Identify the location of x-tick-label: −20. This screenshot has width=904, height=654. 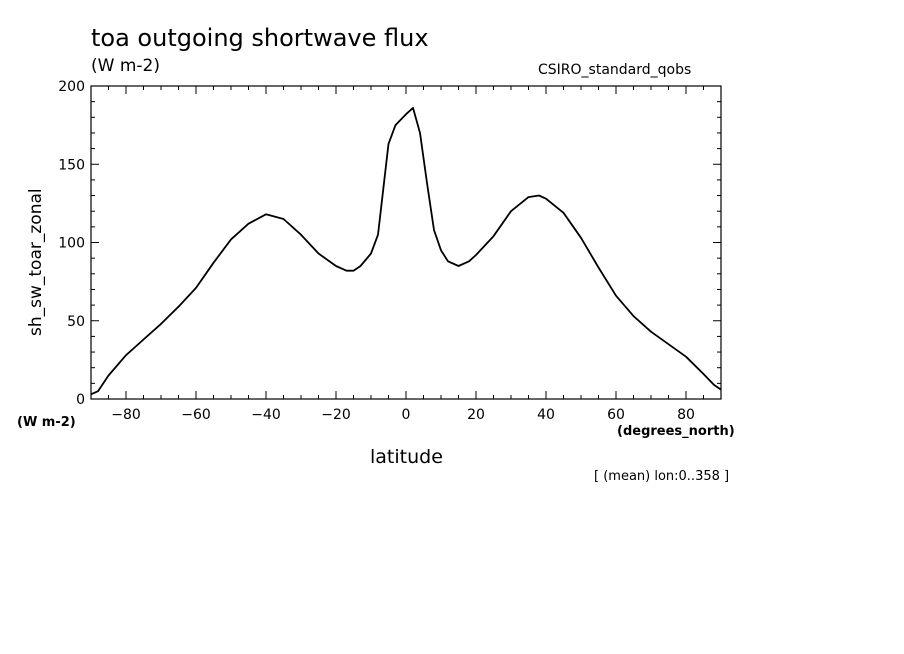
(336, 415).